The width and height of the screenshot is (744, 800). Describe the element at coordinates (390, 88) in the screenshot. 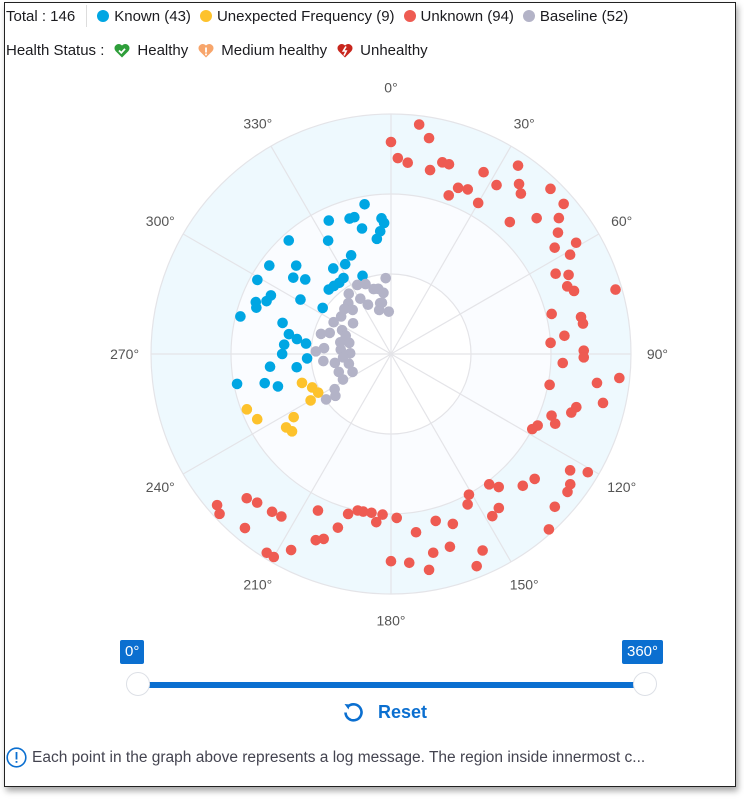

I see `angle-tick-label: 0°` at that location.